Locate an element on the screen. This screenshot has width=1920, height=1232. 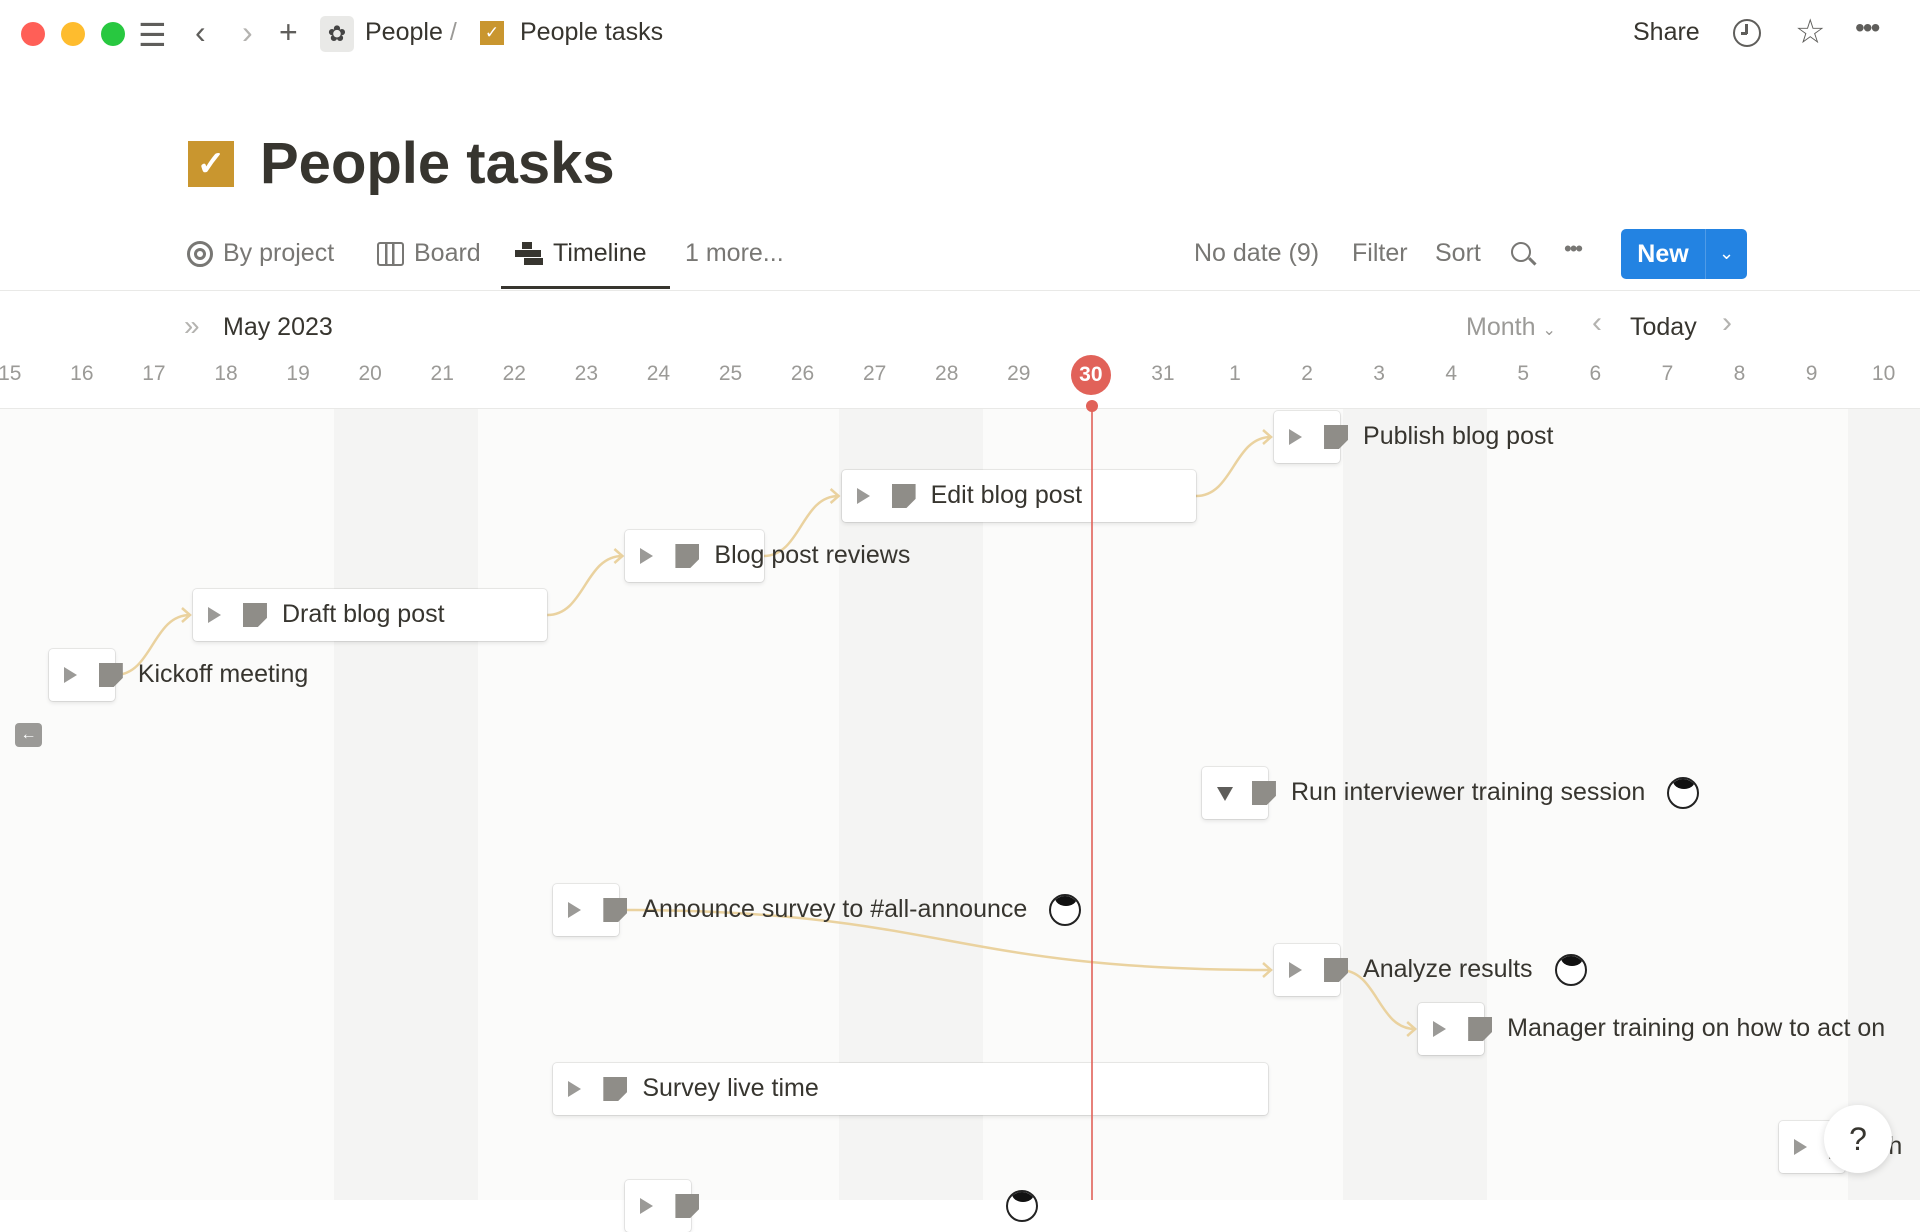
timeline-icon is located at coordinates (529, 253).